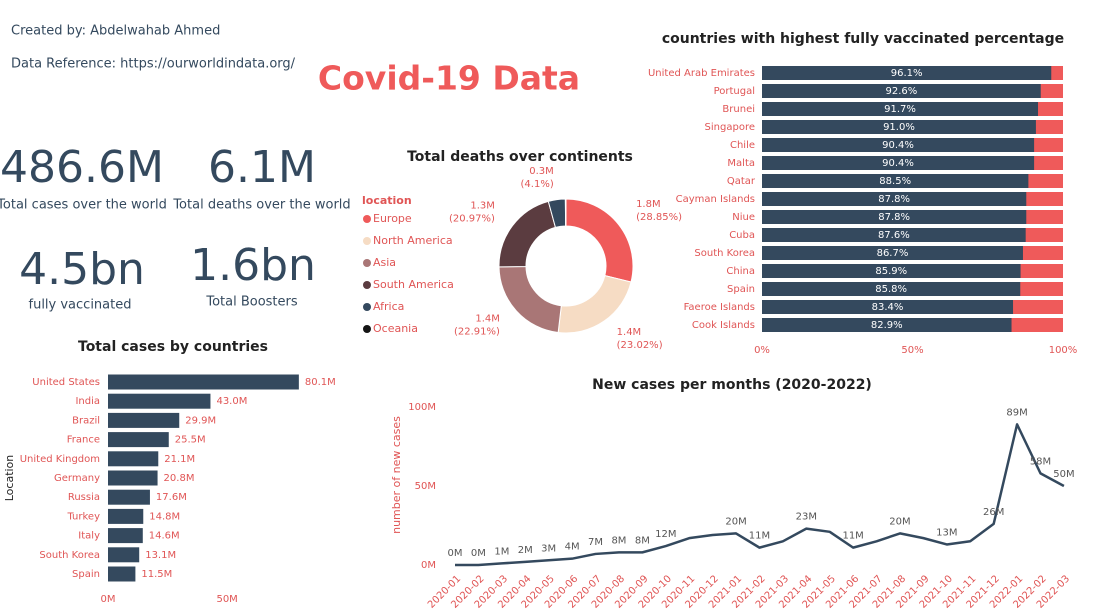 The width and height of the screenshot is (1095, 613). I want to click on value-label: 7M, so click(595, 542).